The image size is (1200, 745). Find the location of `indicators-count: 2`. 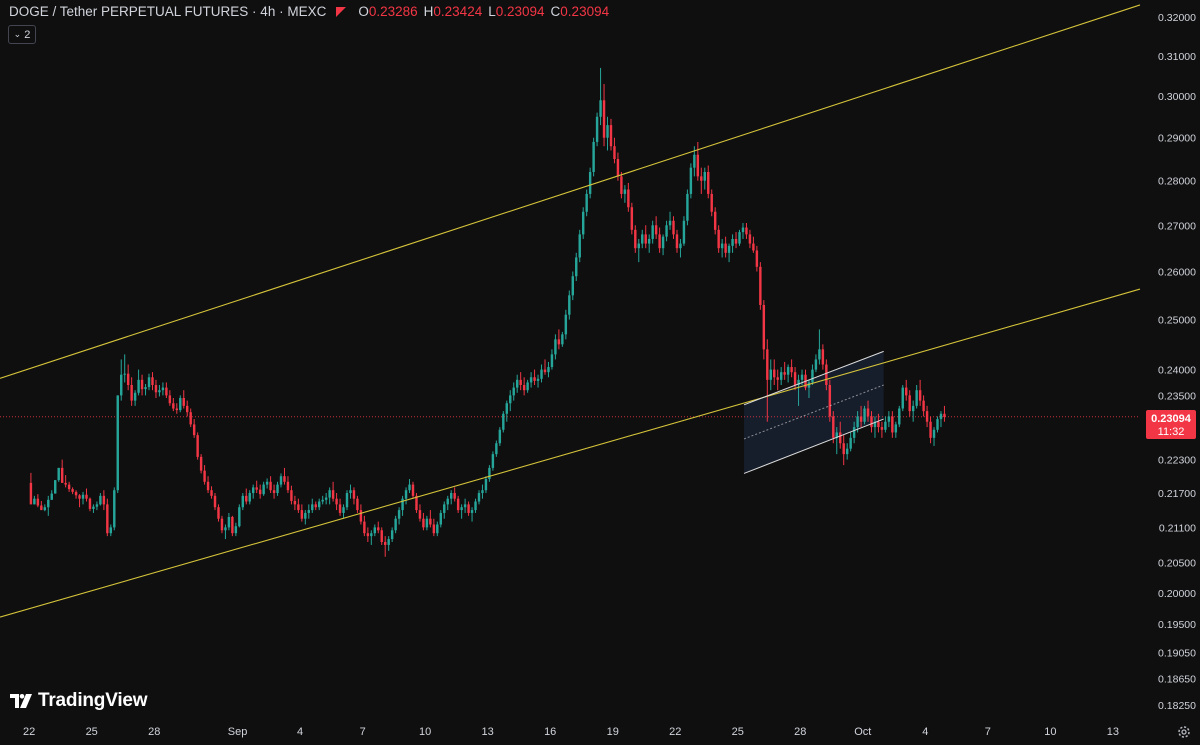

indicators-count: 2 is located at coordinates (27, 34).